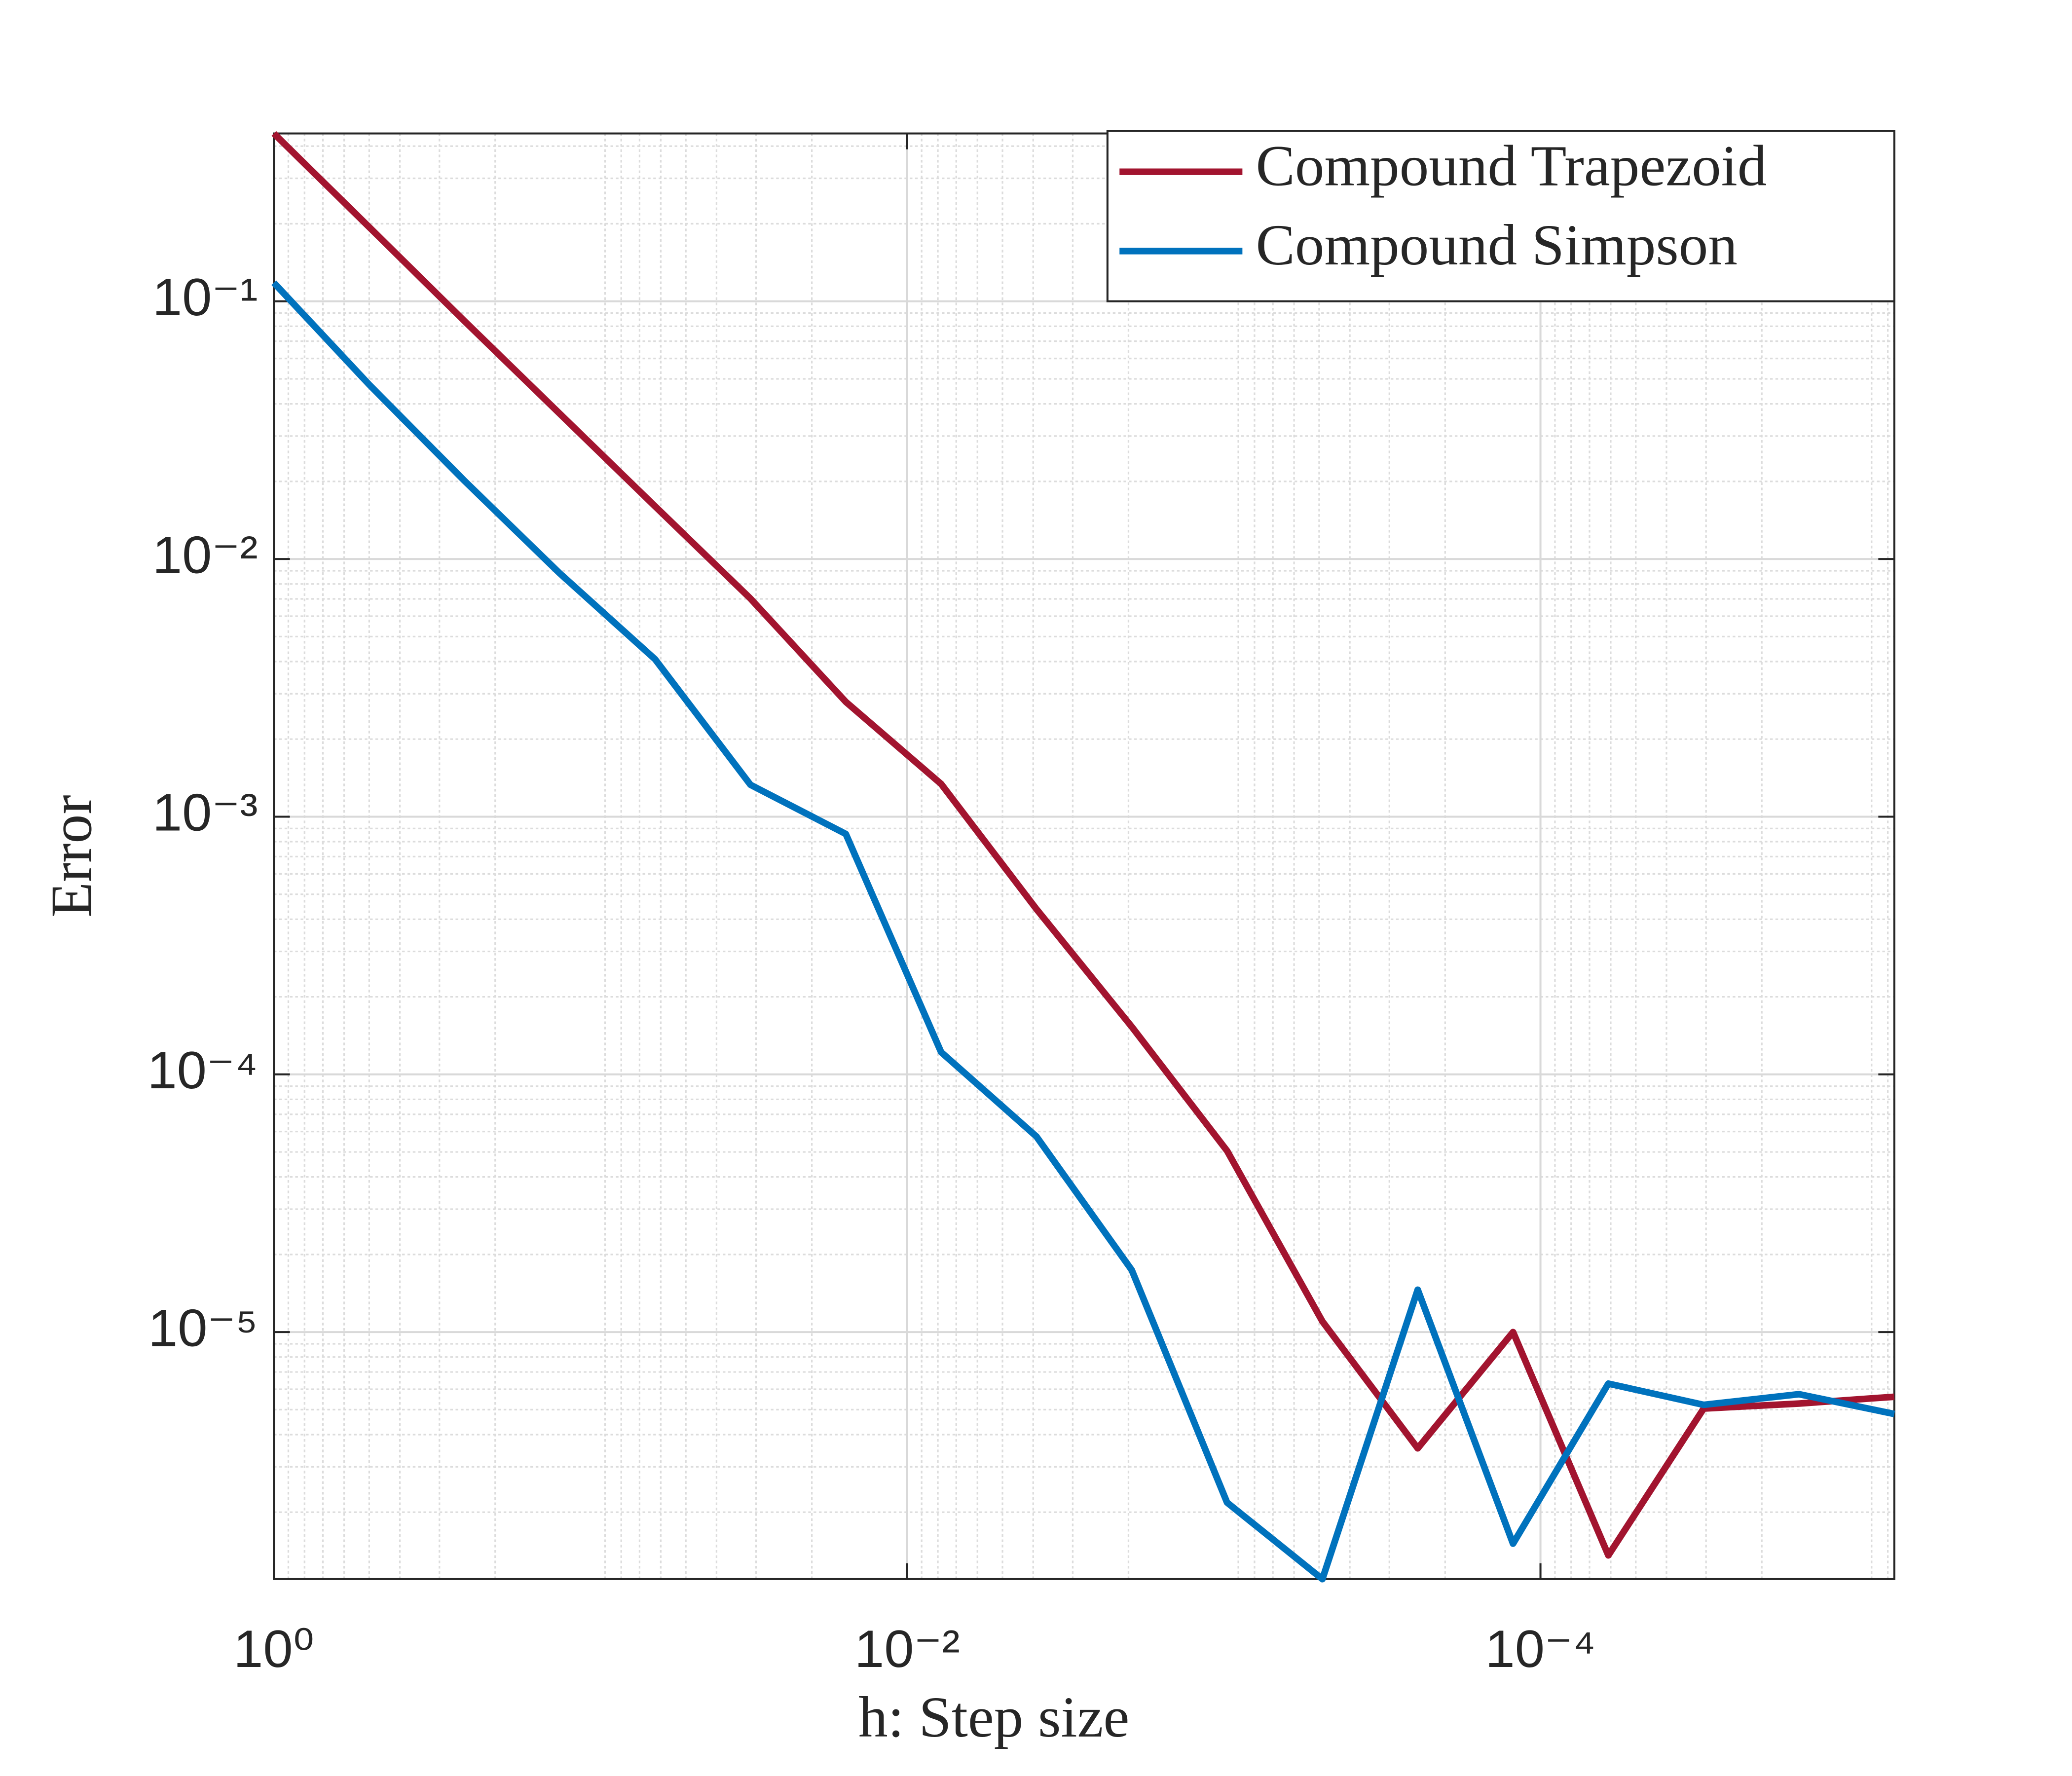 This screenshot has height=1776, width=2072. What do you see at coordinates (1512, 166) in the screenshot?
I see `legend-label: Compound Trapezoid` at bounding box center [1512, 166].